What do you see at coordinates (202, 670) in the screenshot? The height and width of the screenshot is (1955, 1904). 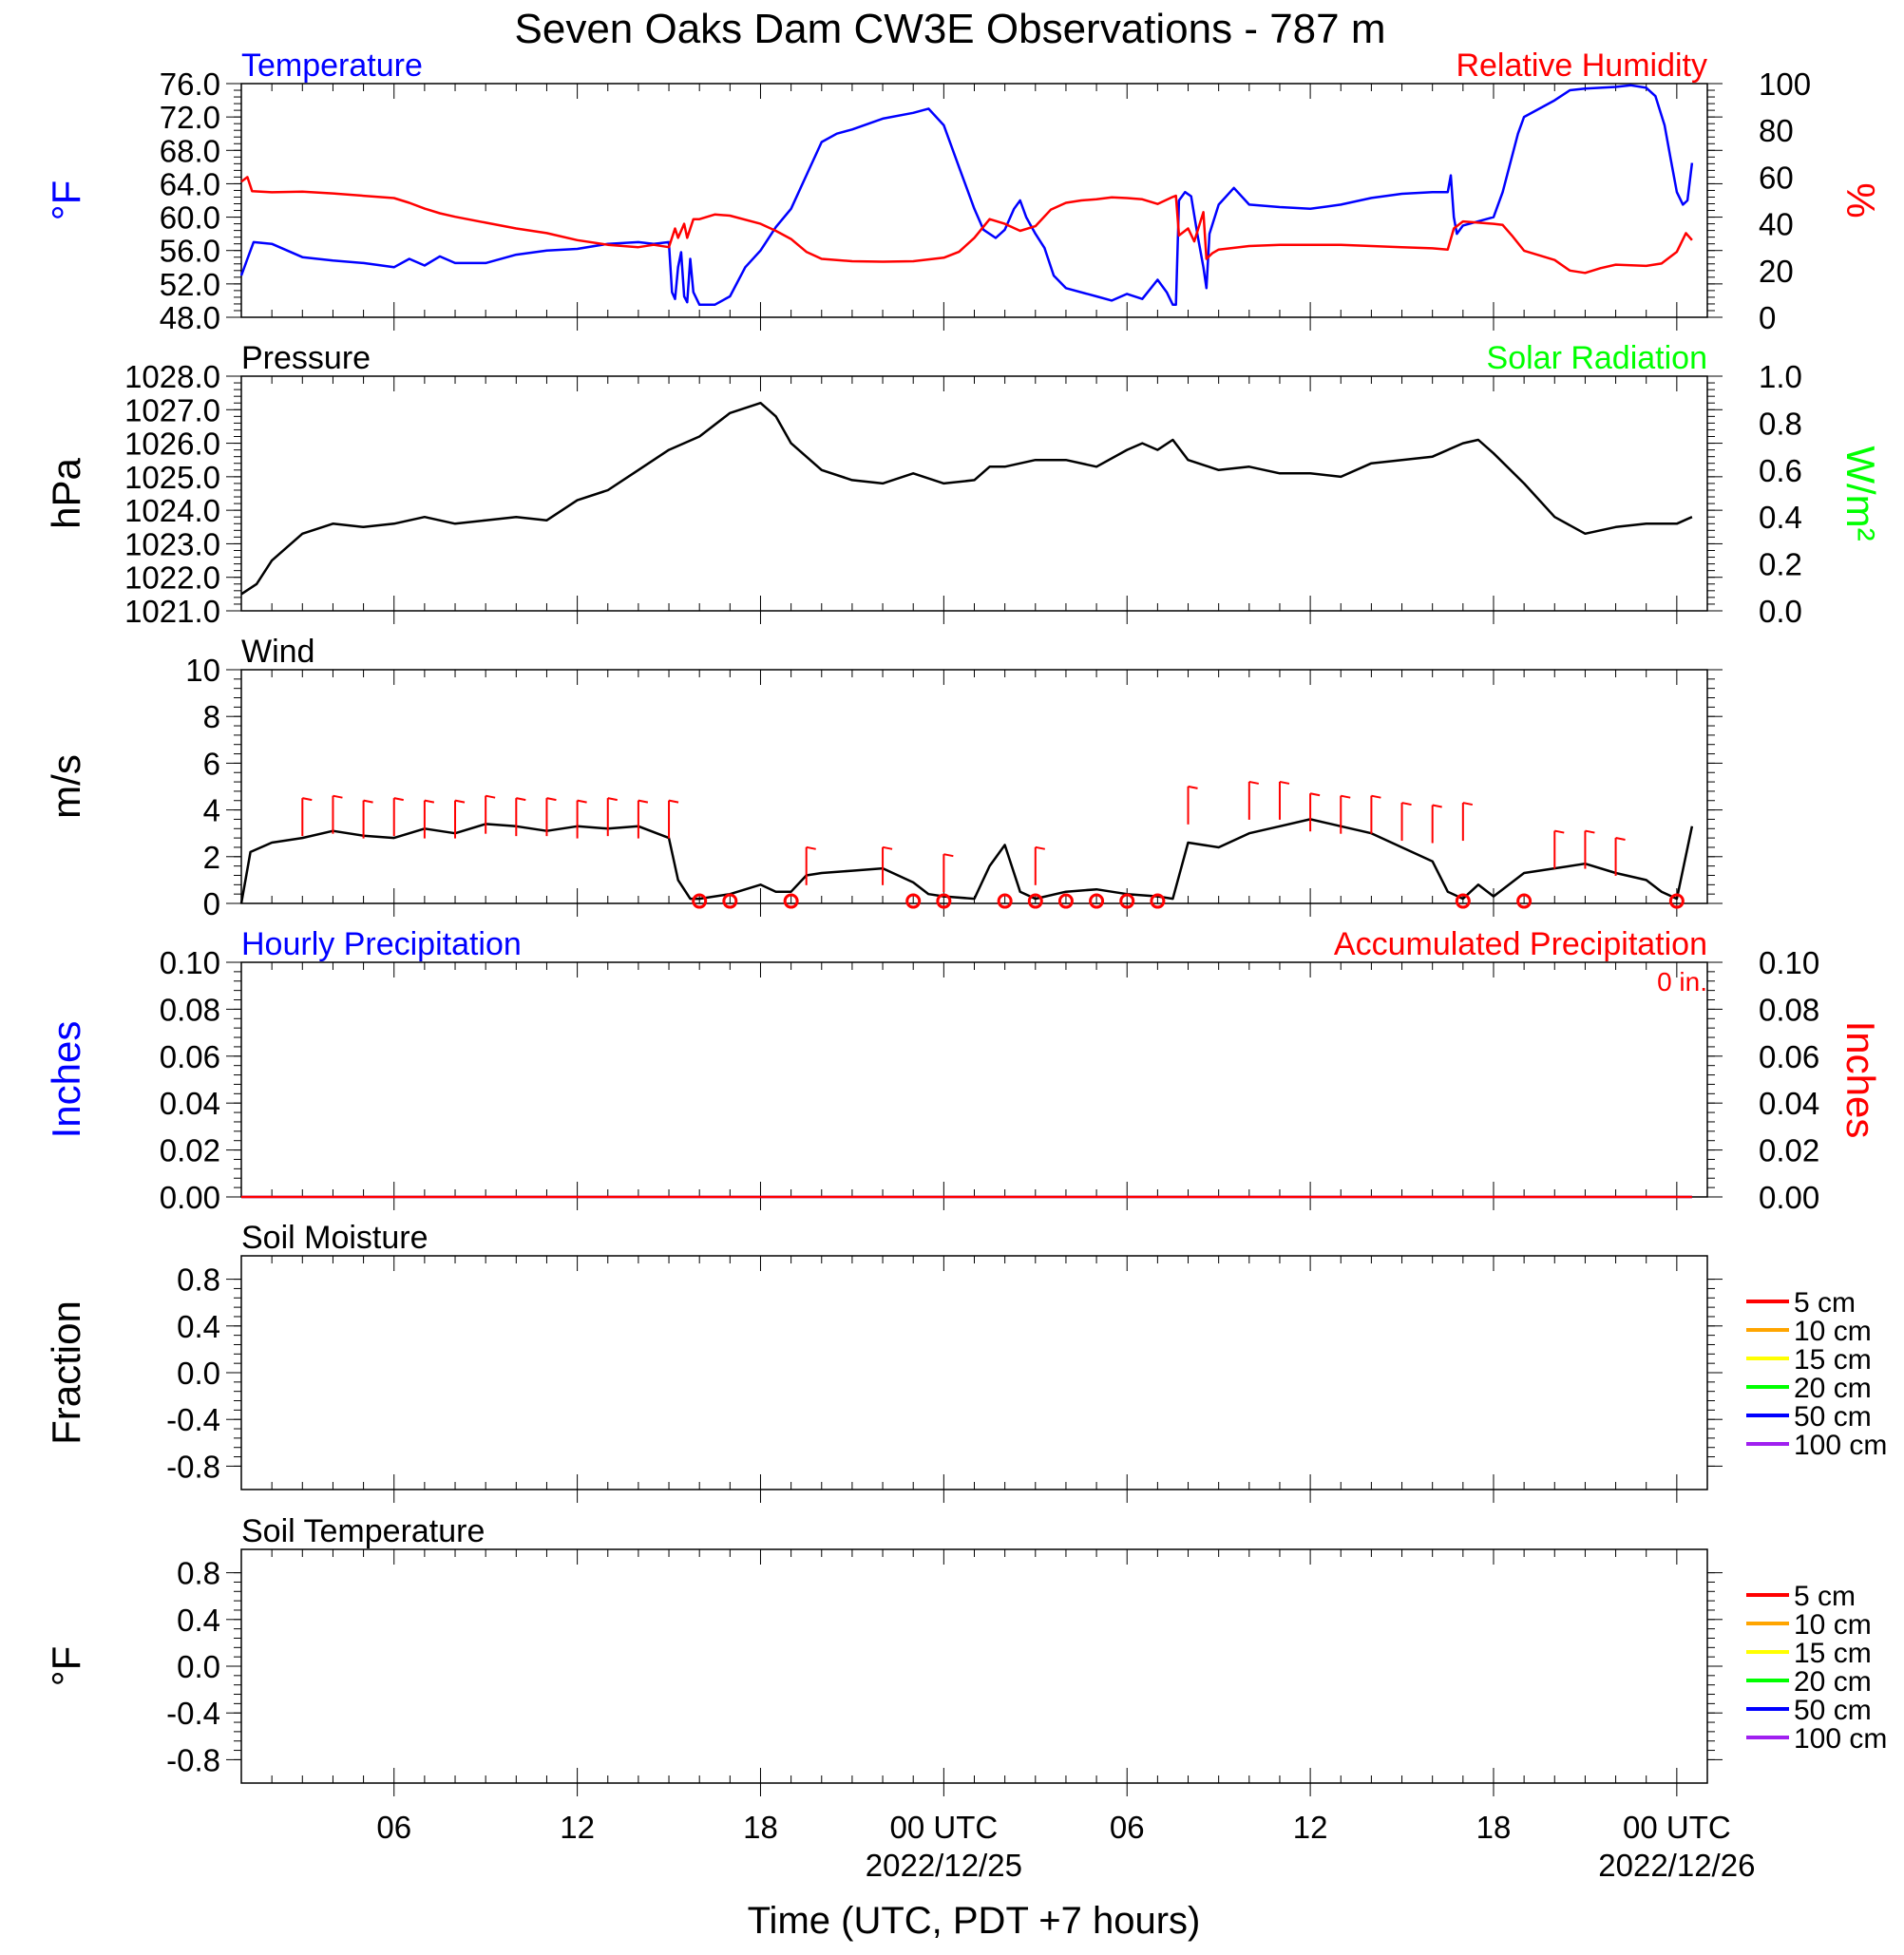 I see `y-tick-label: 10` at bounding box center [202, 670].